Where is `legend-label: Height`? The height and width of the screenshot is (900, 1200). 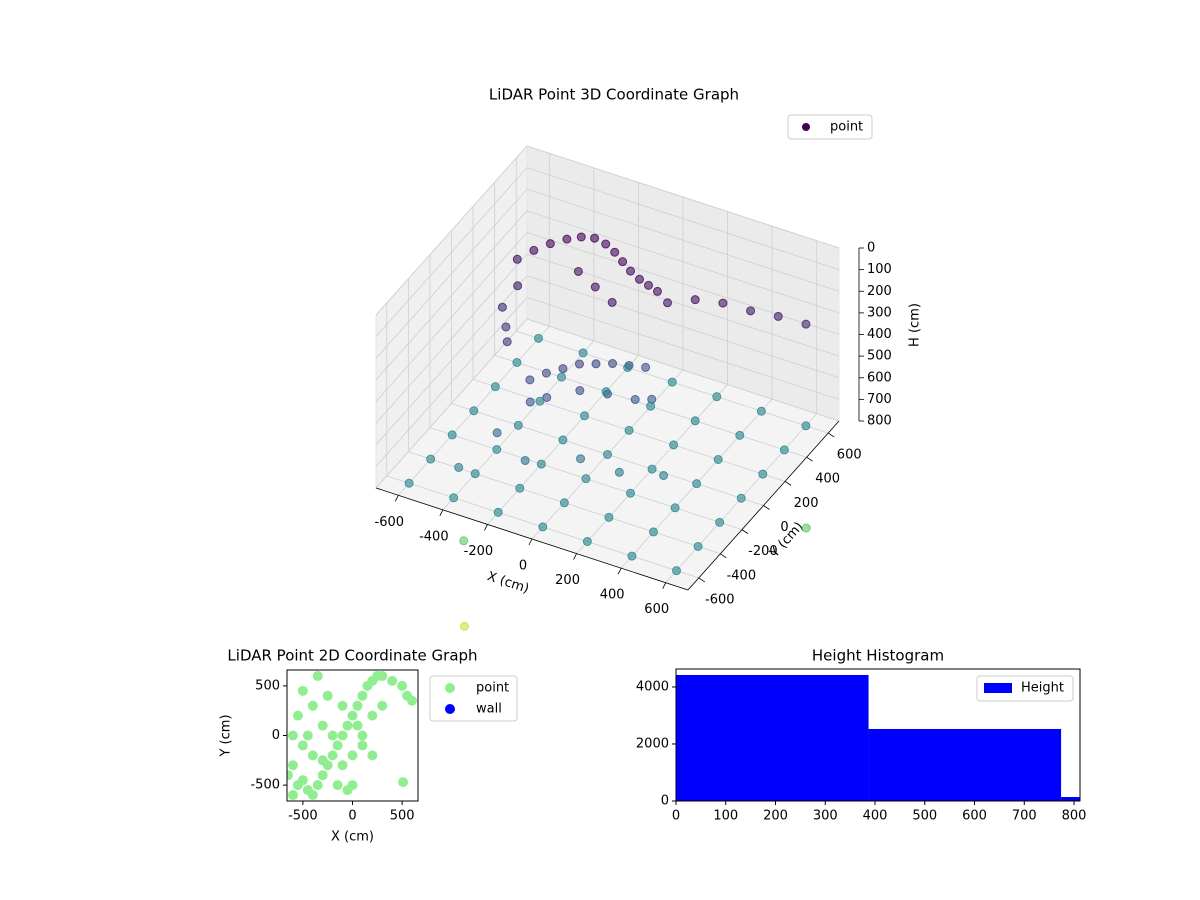
legend-label: Height is located at coordinates (1042, 688).